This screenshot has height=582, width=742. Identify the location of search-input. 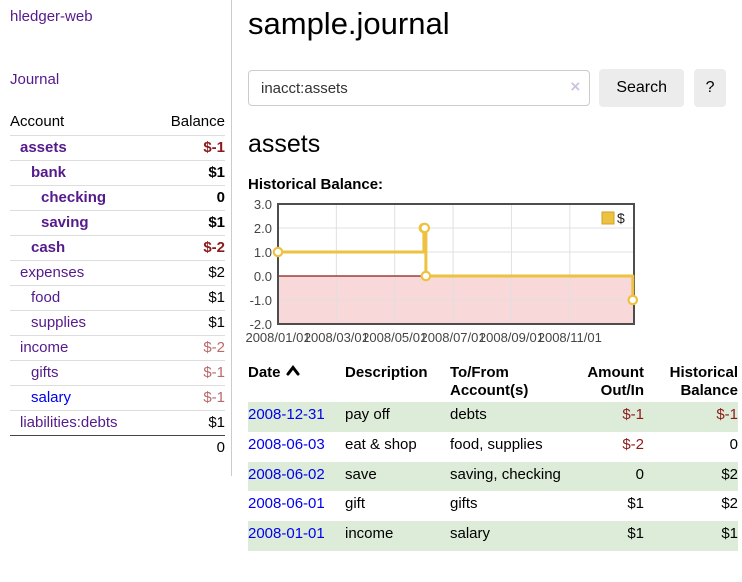
(419, 88).